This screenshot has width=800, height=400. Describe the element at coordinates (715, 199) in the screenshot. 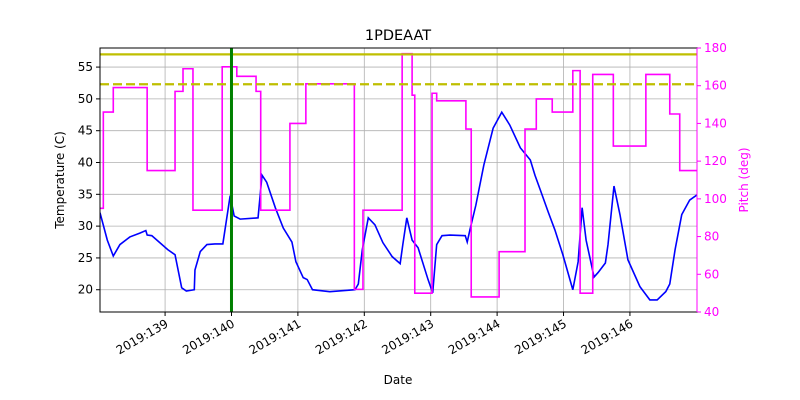

I see `y2-tick-label: 100` at that location.